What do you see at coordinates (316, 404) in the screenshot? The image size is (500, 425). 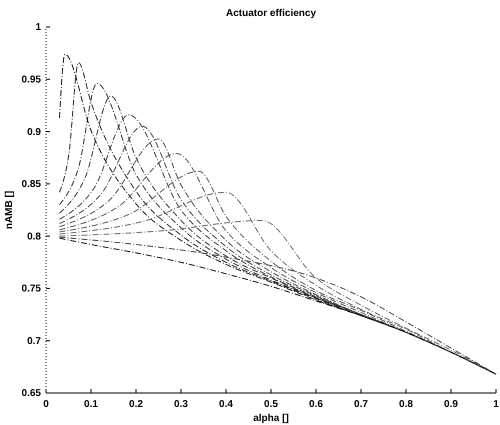 I see `x-tick-label: 0.6` at bounding box center [316, 404].